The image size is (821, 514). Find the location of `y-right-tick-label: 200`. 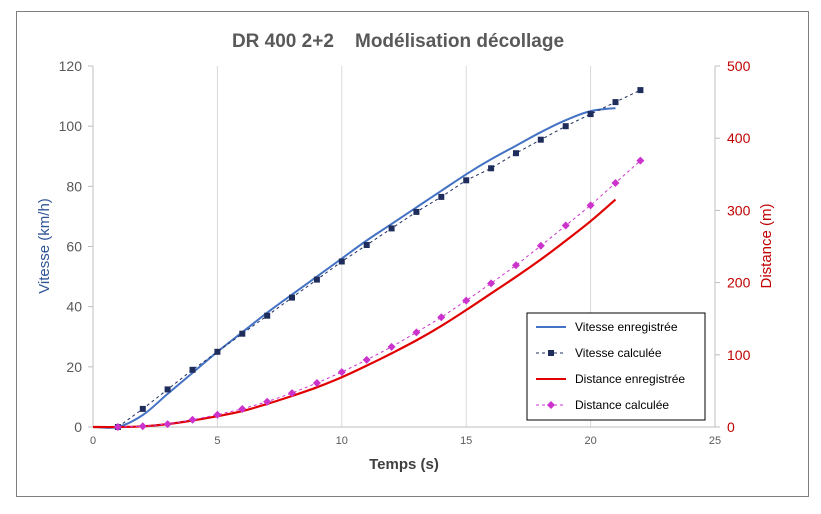

y-right-tick-label: 200 is located at coordinates (739, 283).